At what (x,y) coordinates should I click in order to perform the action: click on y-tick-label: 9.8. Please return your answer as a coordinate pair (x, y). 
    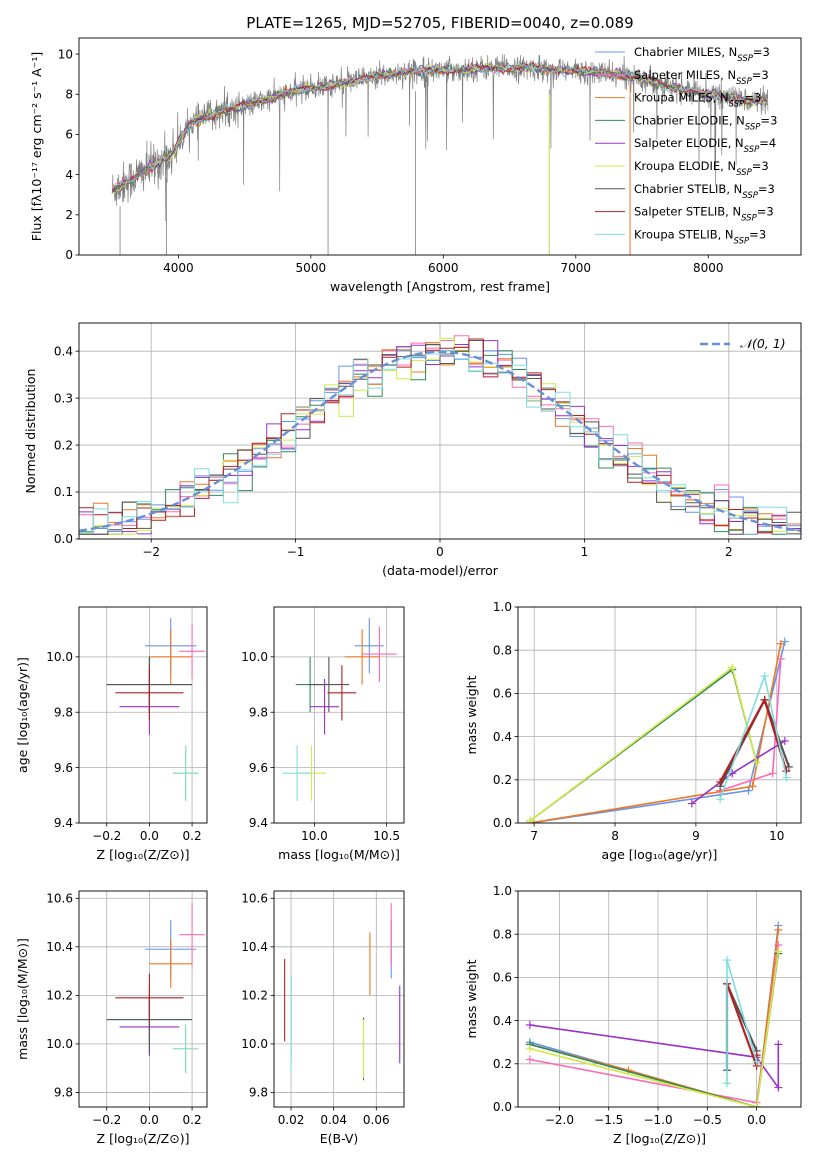
    Looking at the image, I should click on (258, 1093).